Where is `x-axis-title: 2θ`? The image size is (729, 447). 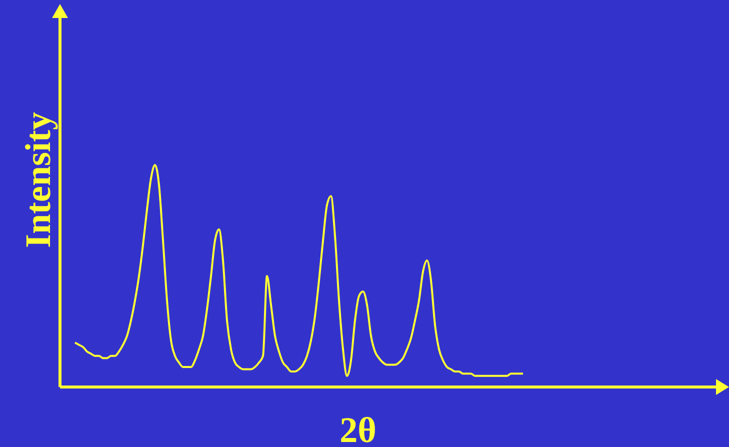
x-axis-title: 2θ is located at coordinates (358, 428).